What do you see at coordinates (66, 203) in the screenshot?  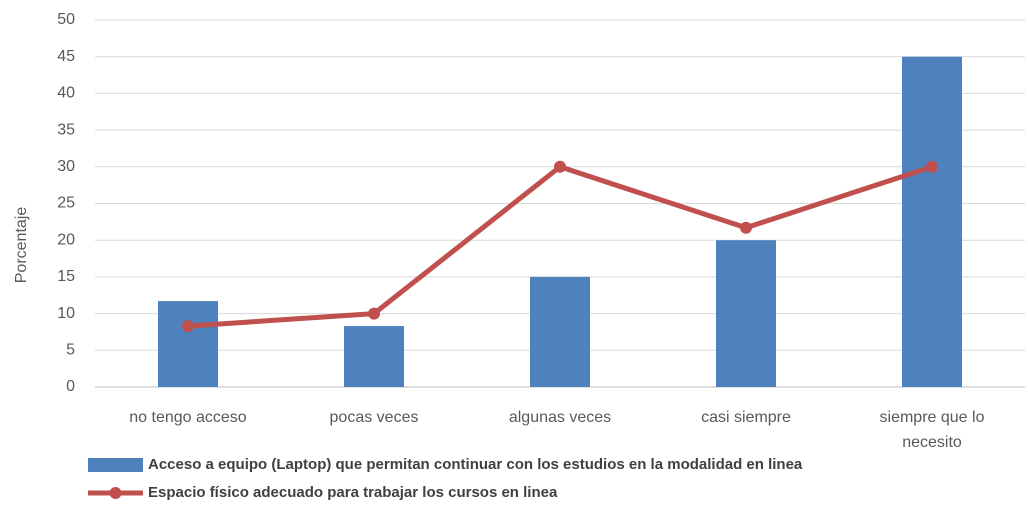 I see `y-tick-label: 25` at bounding box center [66, 203].